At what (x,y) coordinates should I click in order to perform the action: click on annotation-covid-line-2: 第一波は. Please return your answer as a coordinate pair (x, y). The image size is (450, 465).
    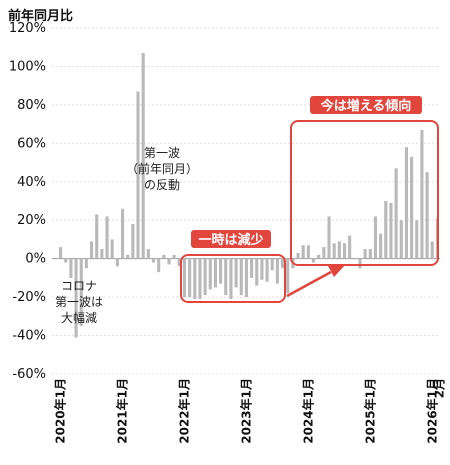
    Looking at the image, I should click on (79, 302).